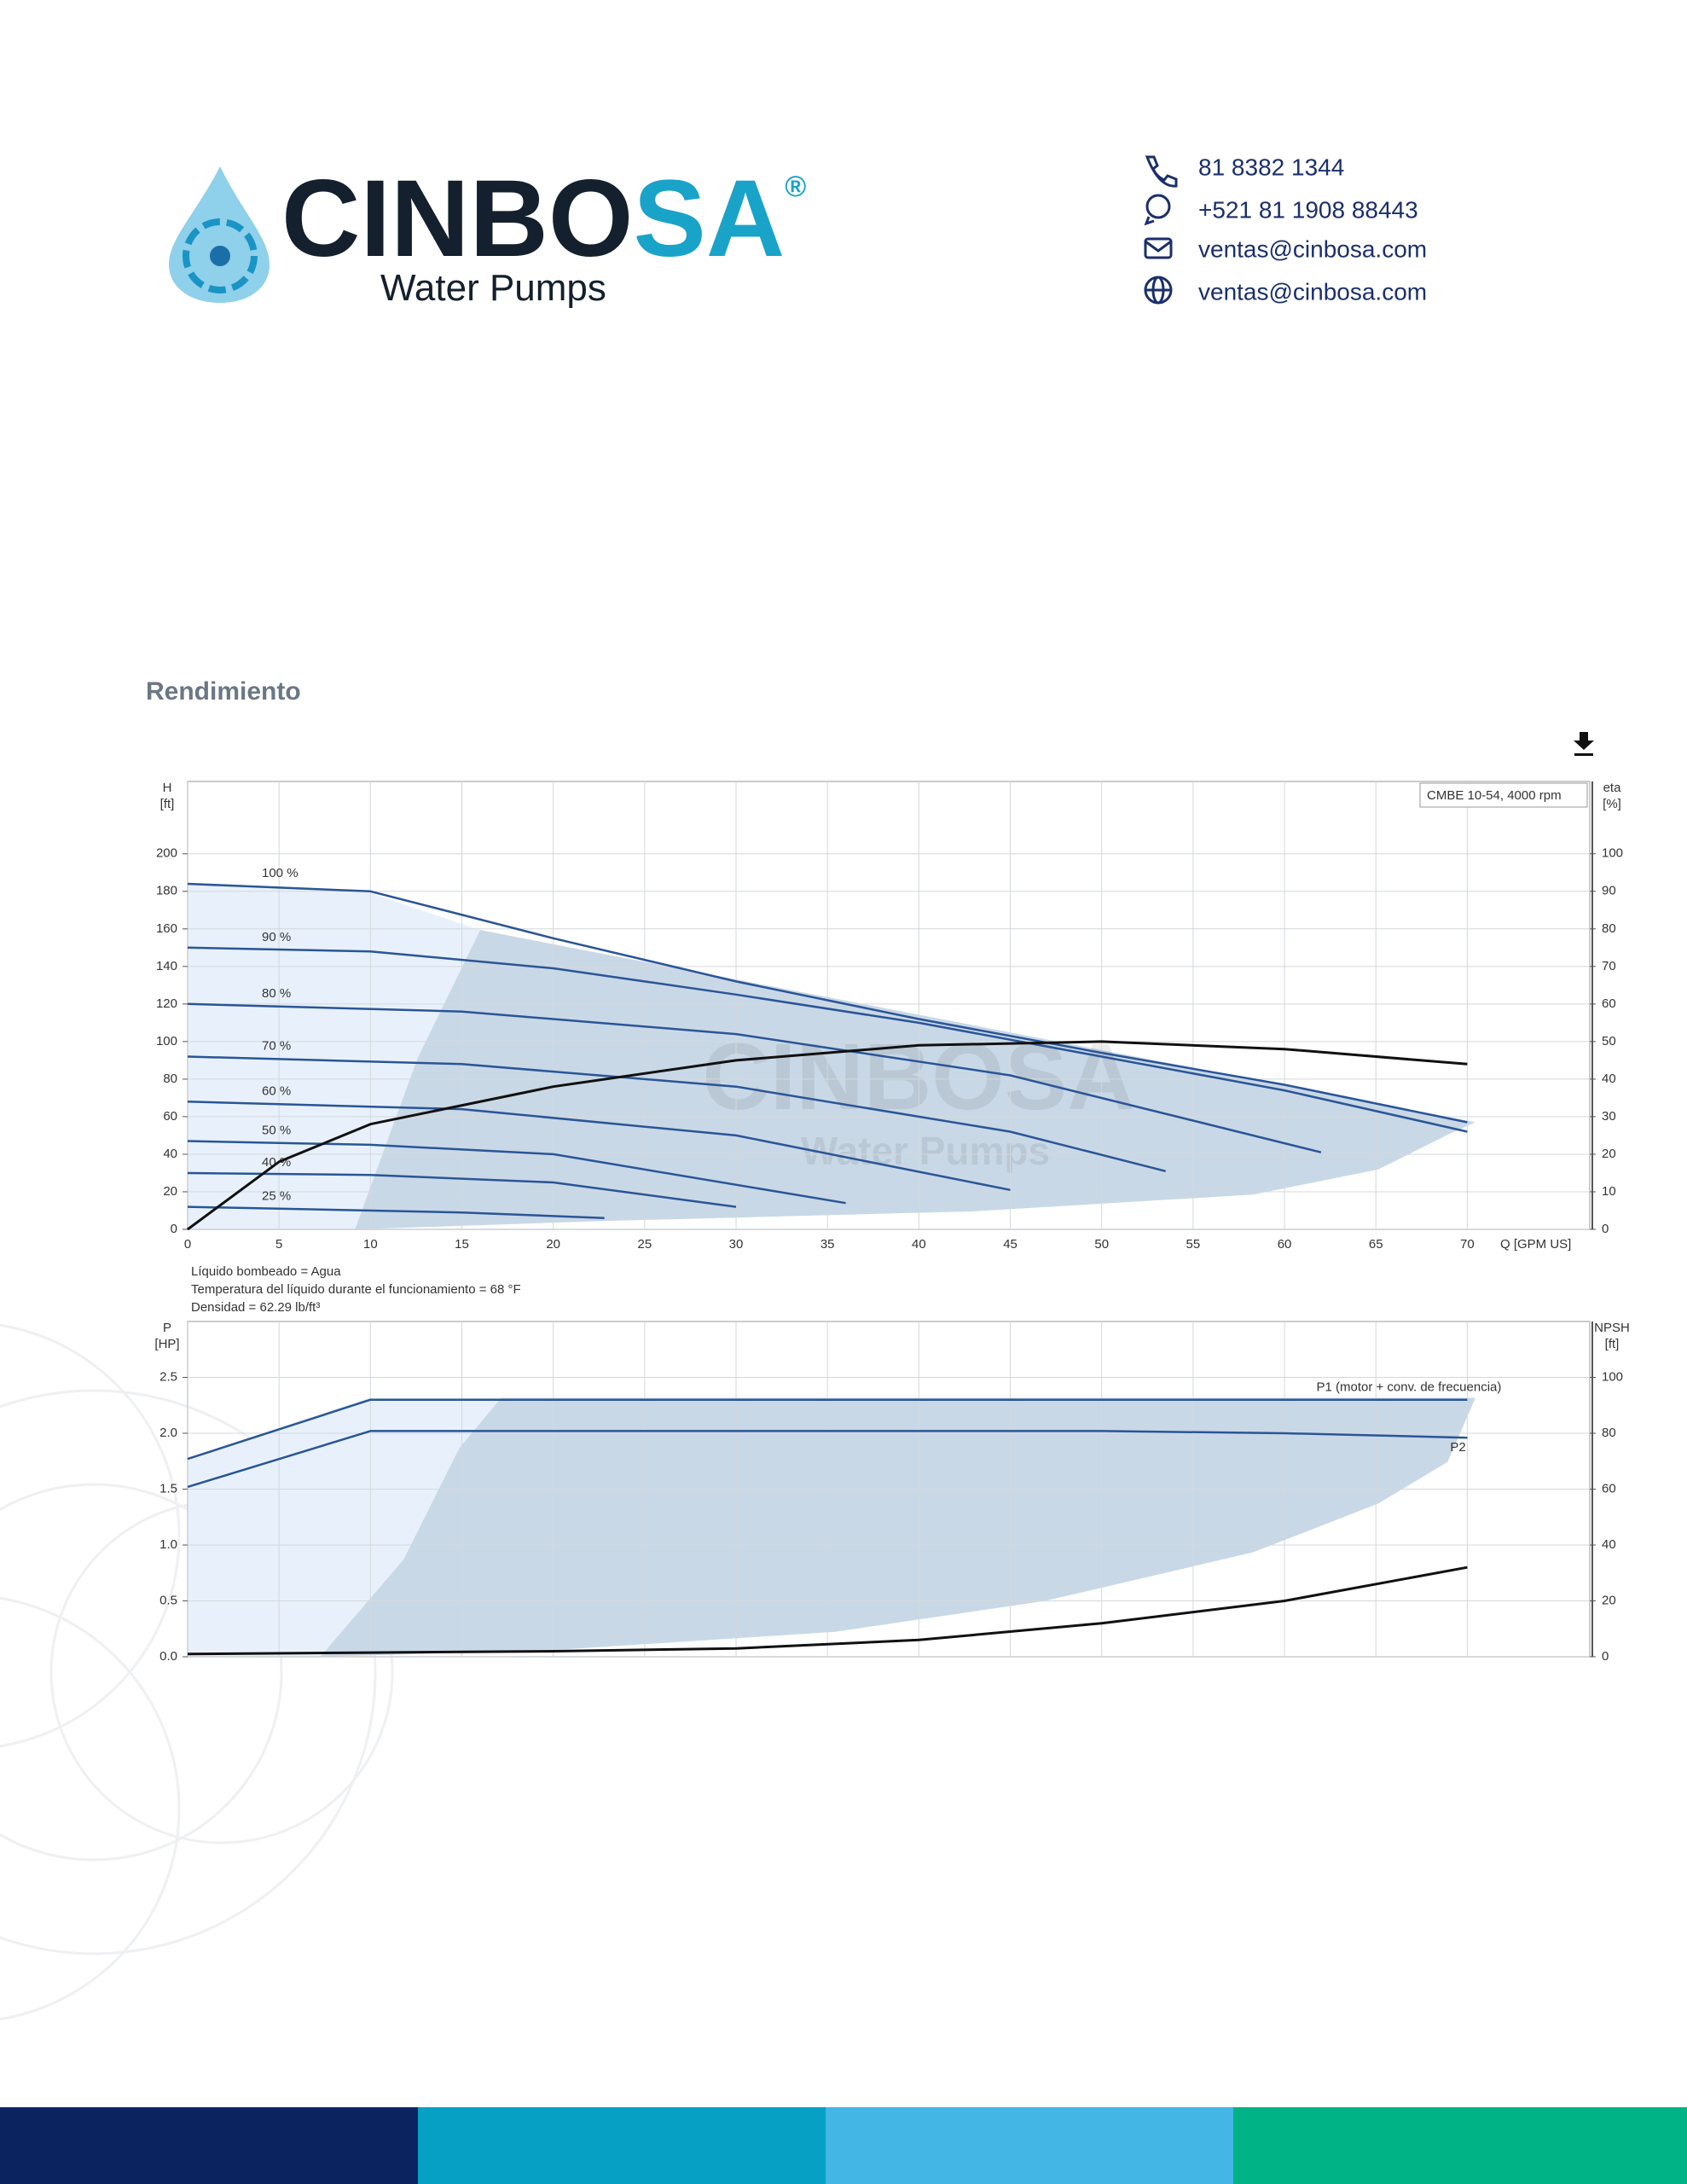 This screenshot has height=2184, width=1687. I want to click on y-tick-label: 2.0, so click(168, 1433).